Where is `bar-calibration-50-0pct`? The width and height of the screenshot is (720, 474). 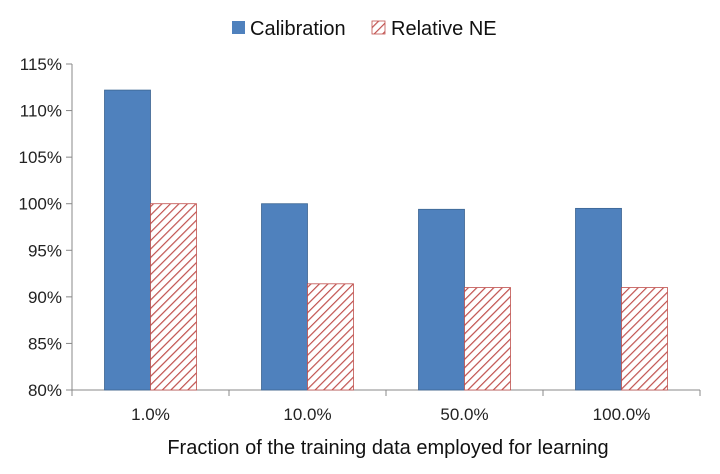 bar-calibration-50-0pct is located at coordinates (441, 299).